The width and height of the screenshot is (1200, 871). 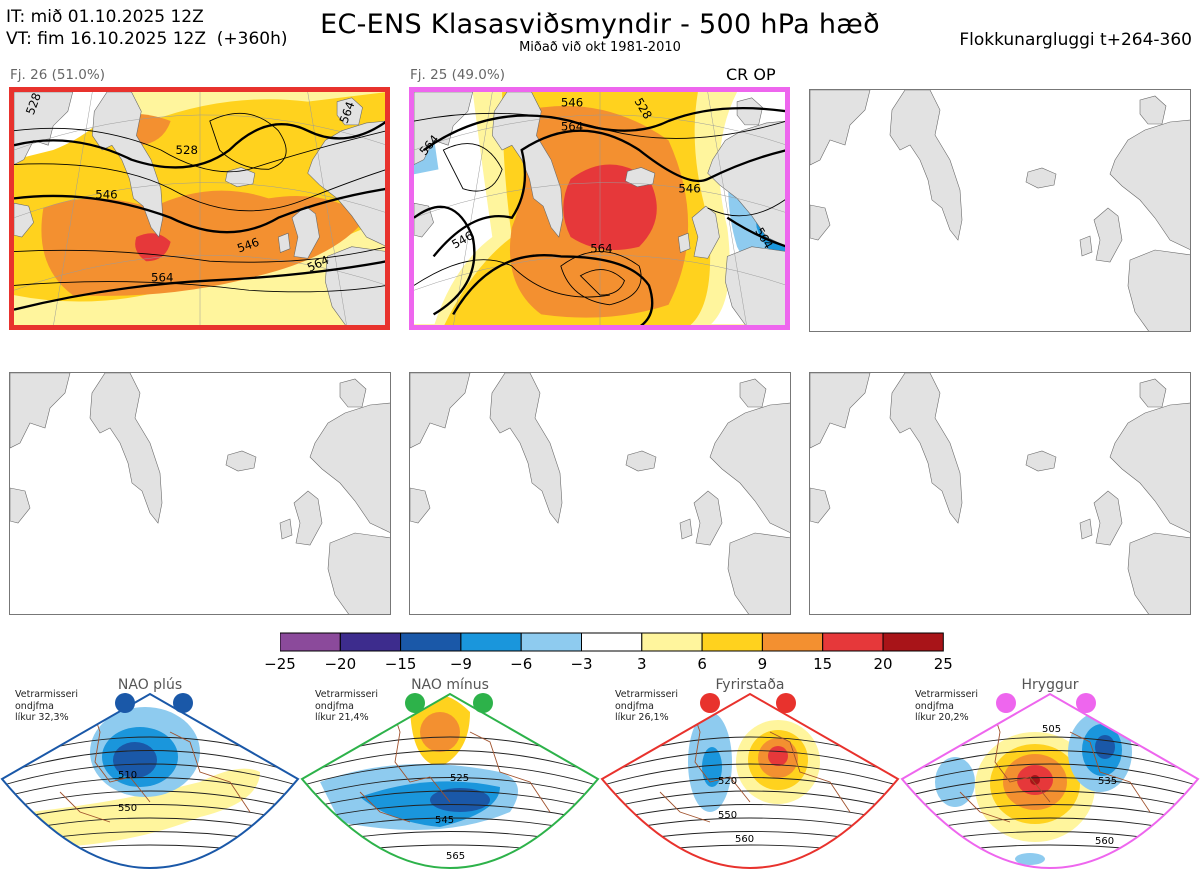 I want to click on colorbar-tick-label: −3, so click(x=581, y=664).